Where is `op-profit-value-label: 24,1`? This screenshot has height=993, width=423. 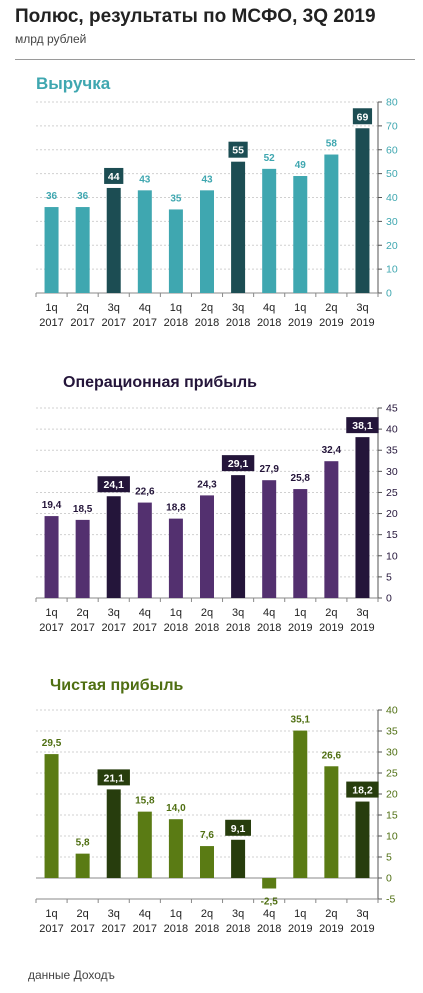 op-profit-value-label: 24,1 is located at coordinates (114, 485).